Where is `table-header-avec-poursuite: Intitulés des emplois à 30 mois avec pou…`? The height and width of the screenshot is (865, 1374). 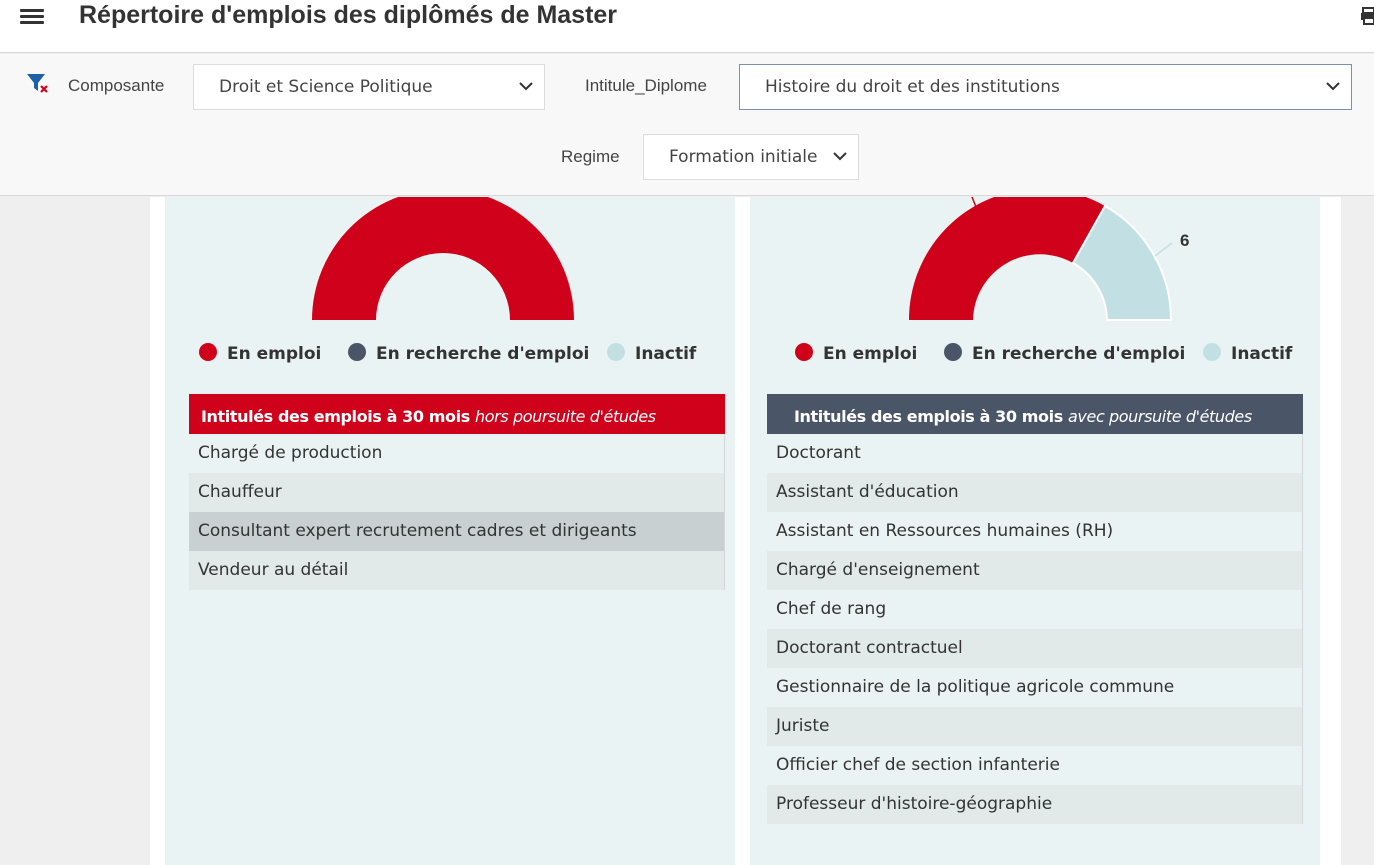
table-header-avec-poursuite: Intitulés des emplois à 30 mois avec pou… is located at coordinates (1035, 414).